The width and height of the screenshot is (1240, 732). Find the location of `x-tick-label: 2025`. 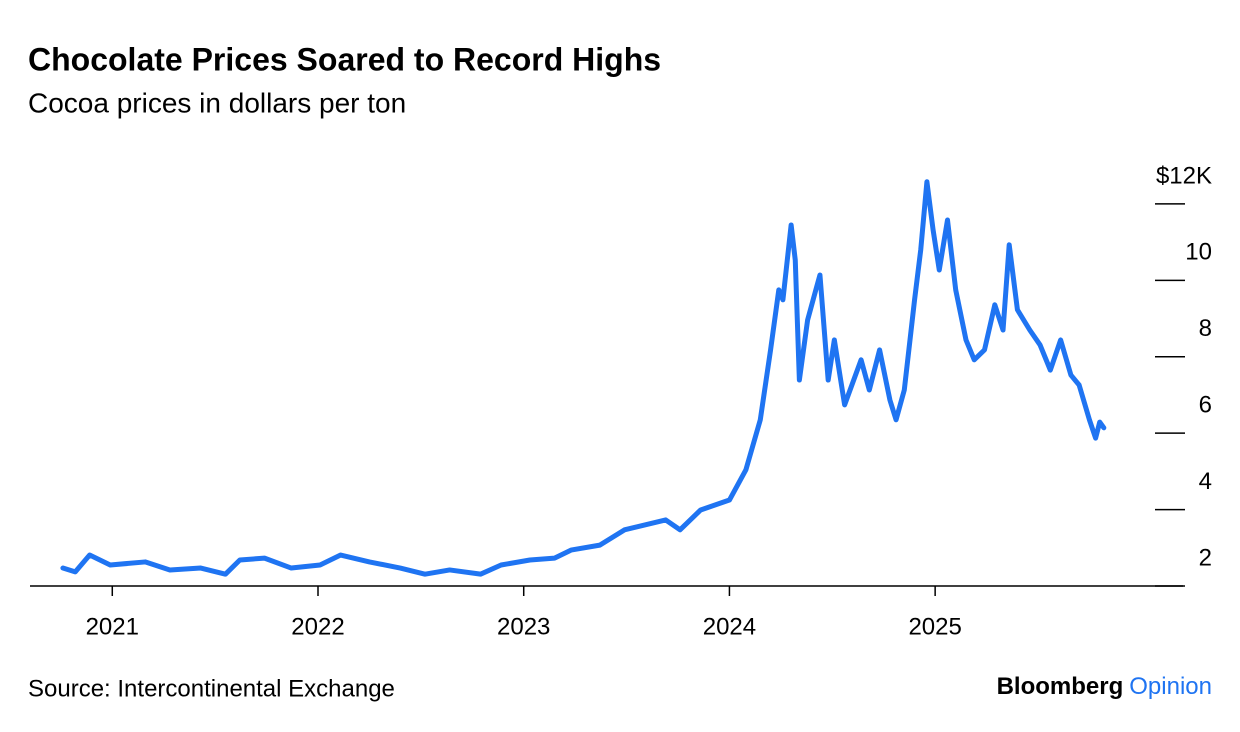

x-tick-label: 2025 is located at coordinates (934, 626).